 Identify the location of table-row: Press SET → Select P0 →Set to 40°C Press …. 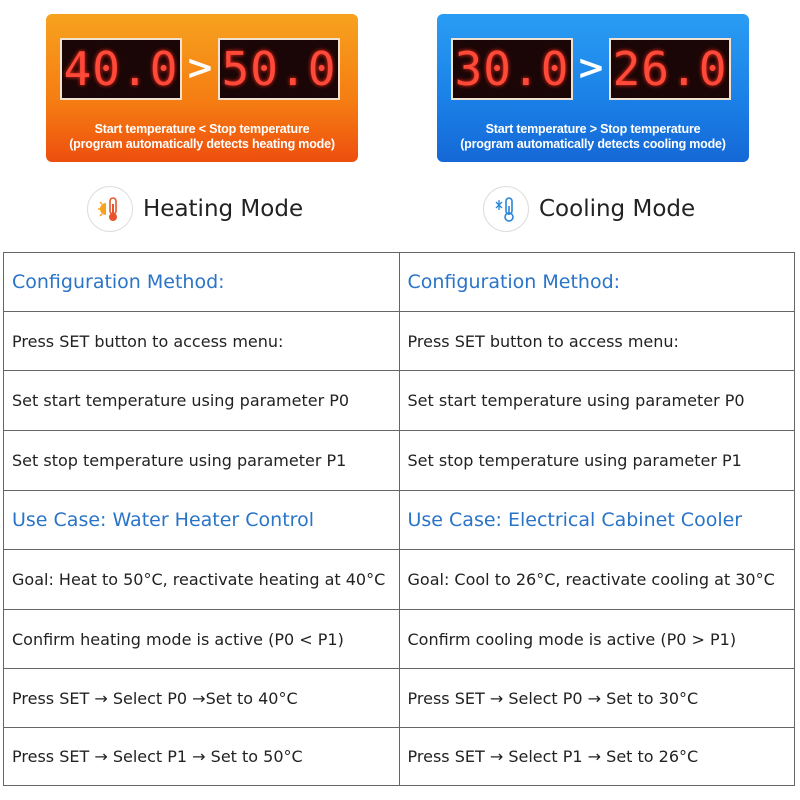
(399, 698).